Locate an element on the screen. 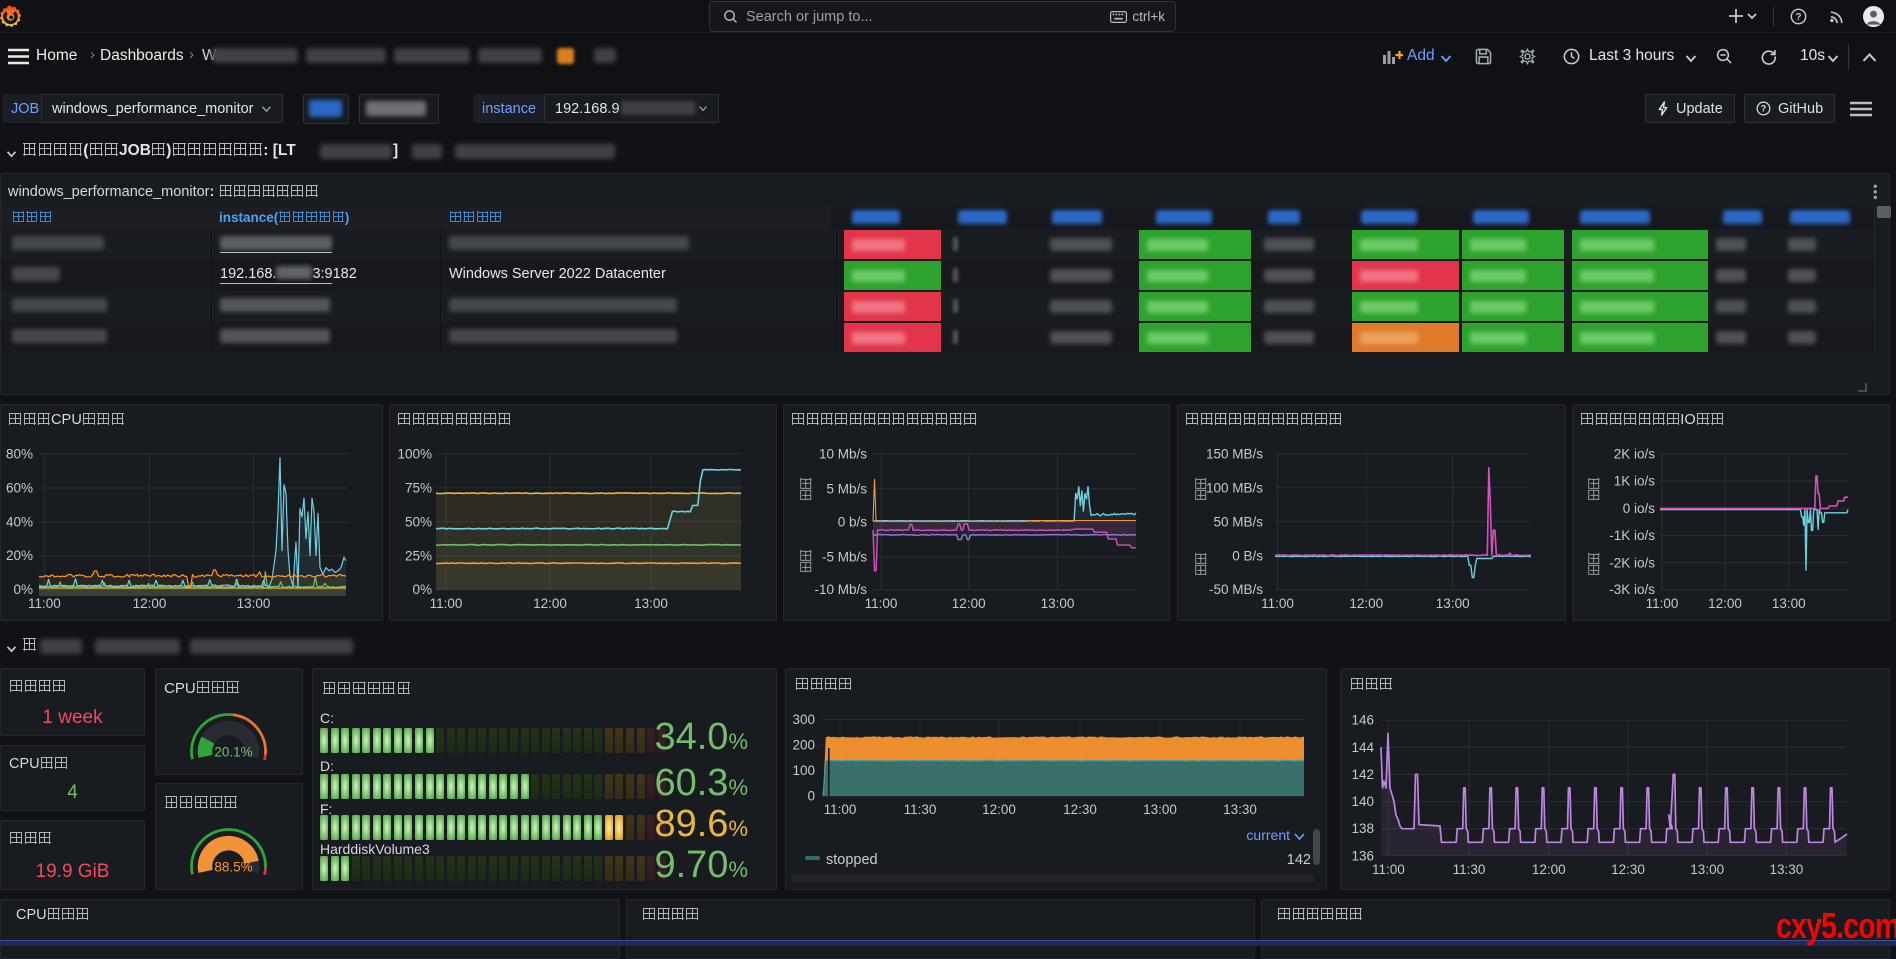  svg-text: 2K io/s is located at coordinates (1635, 453).